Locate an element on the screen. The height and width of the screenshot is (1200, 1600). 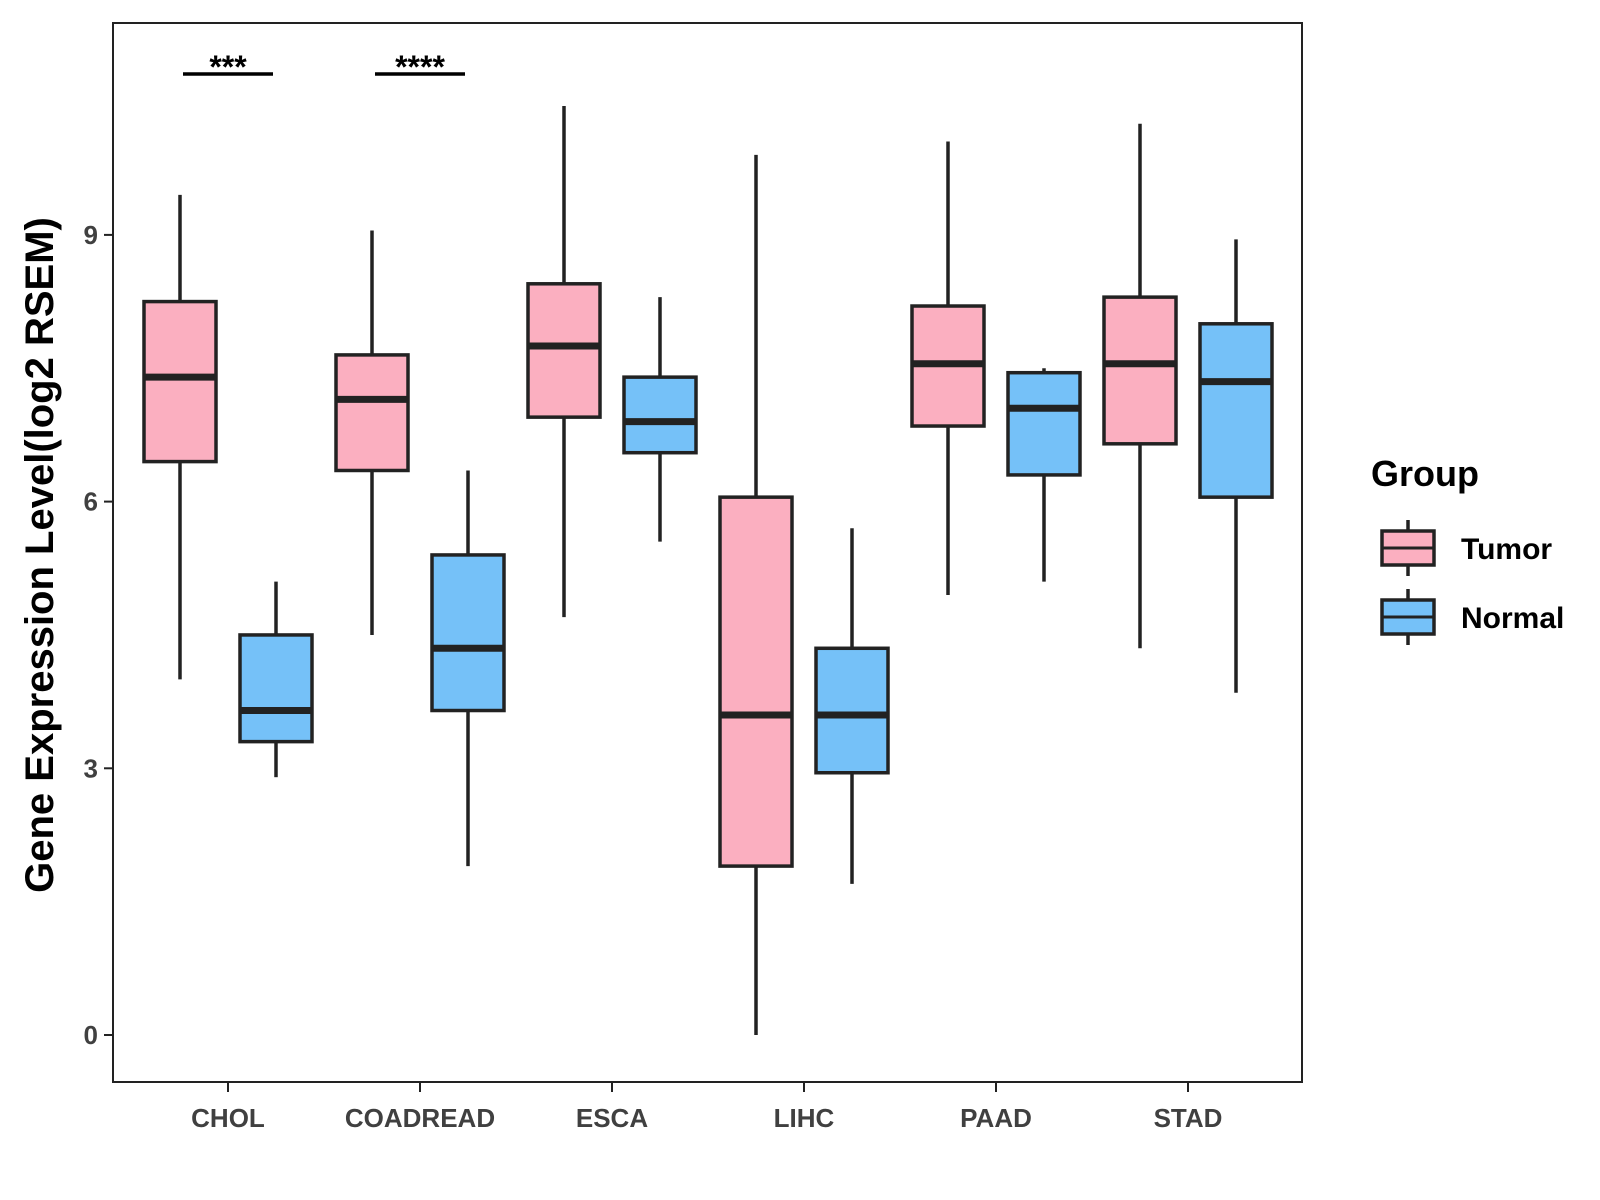
legend-label: Tumor is located at coordinates (1506, 549).